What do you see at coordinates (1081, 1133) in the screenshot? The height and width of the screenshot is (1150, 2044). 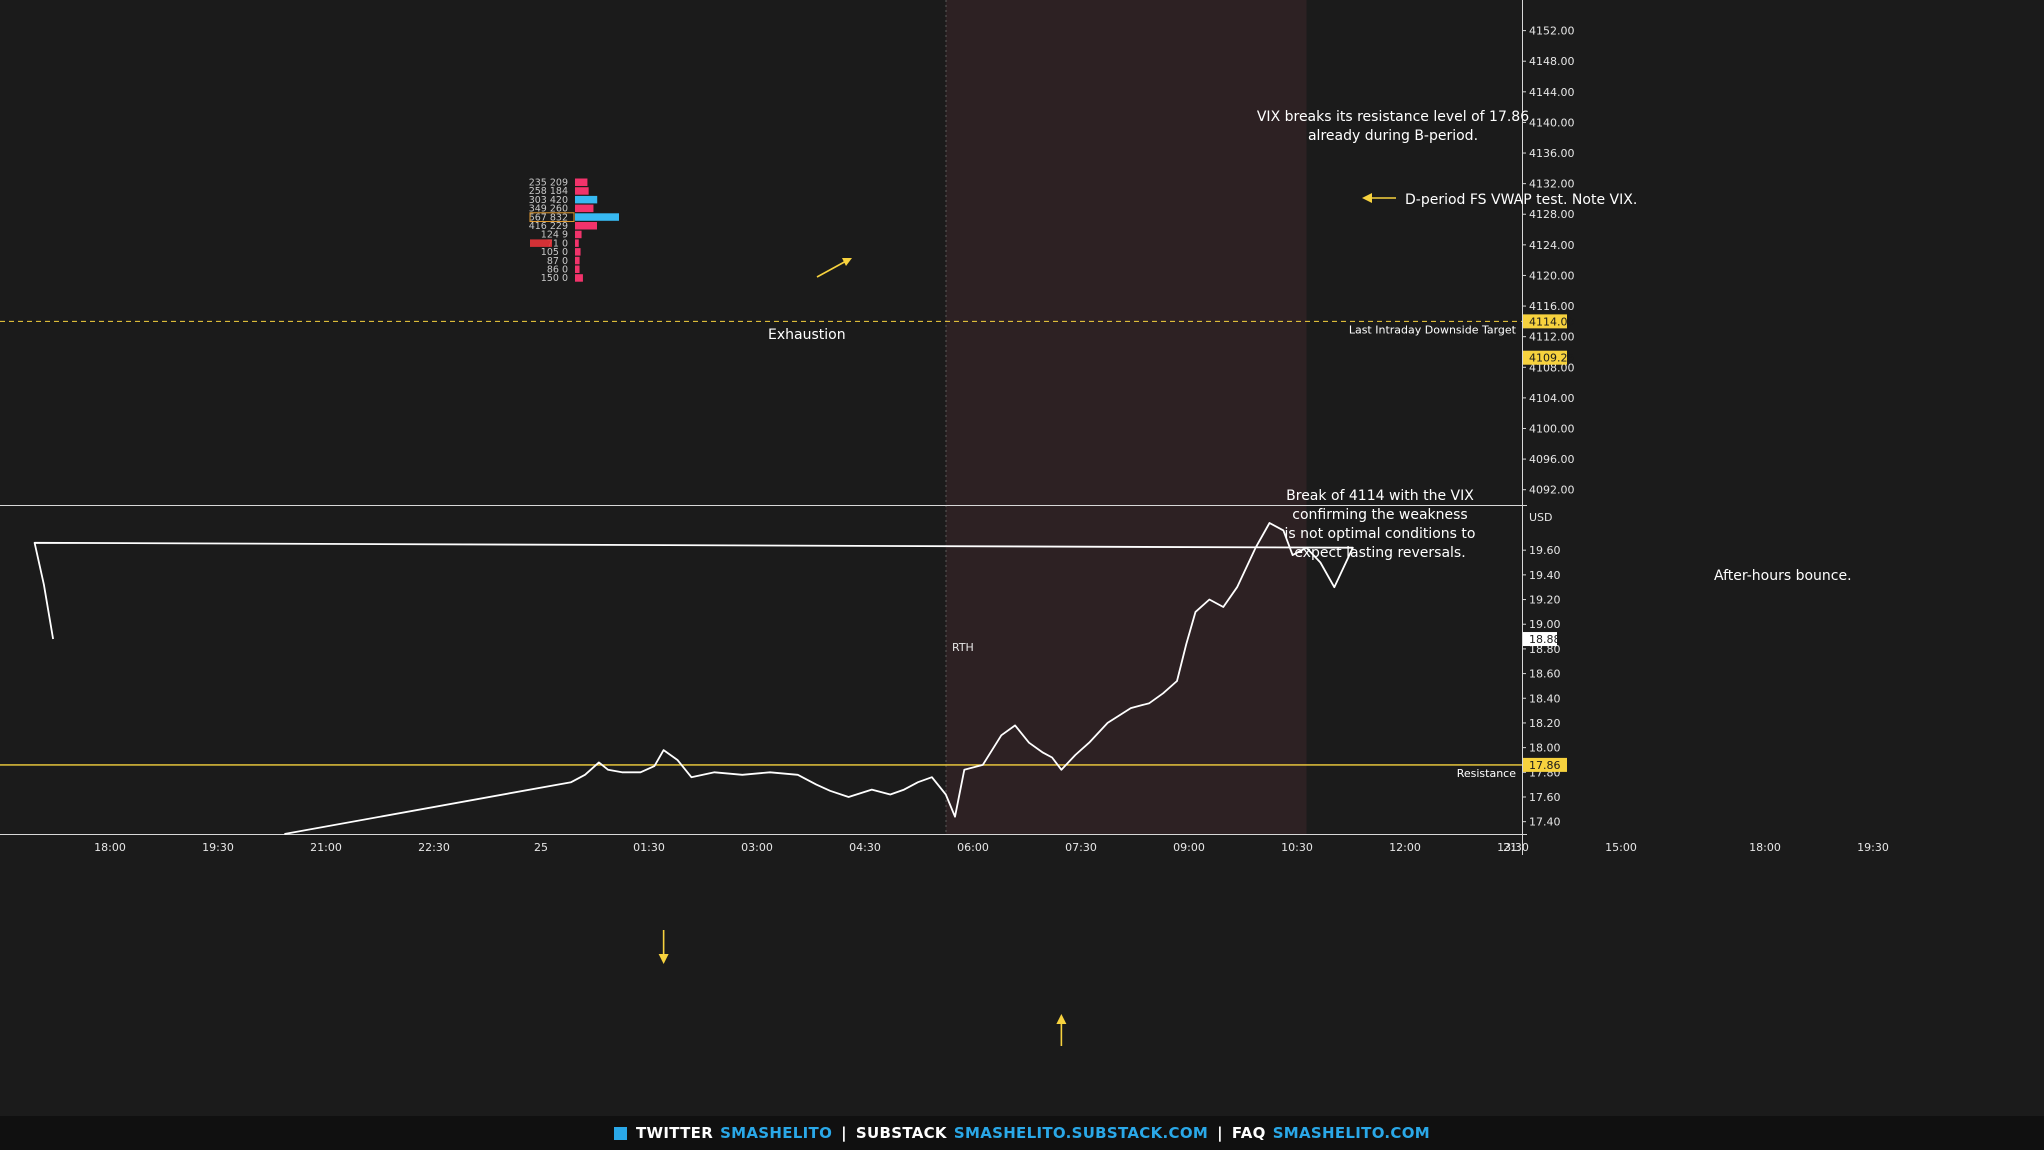 I see `substack-link: SMASHELITO.SUBSTACK.COM` at bounding box center [1081, 1133].